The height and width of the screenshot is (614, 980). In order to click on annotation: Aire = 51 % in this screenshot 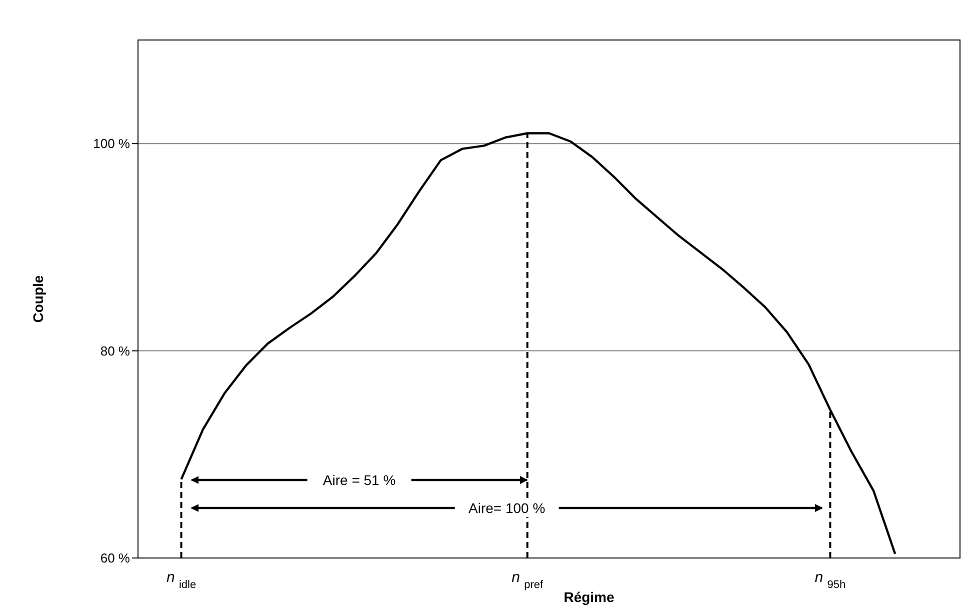, I will do `click(359, 480)`.